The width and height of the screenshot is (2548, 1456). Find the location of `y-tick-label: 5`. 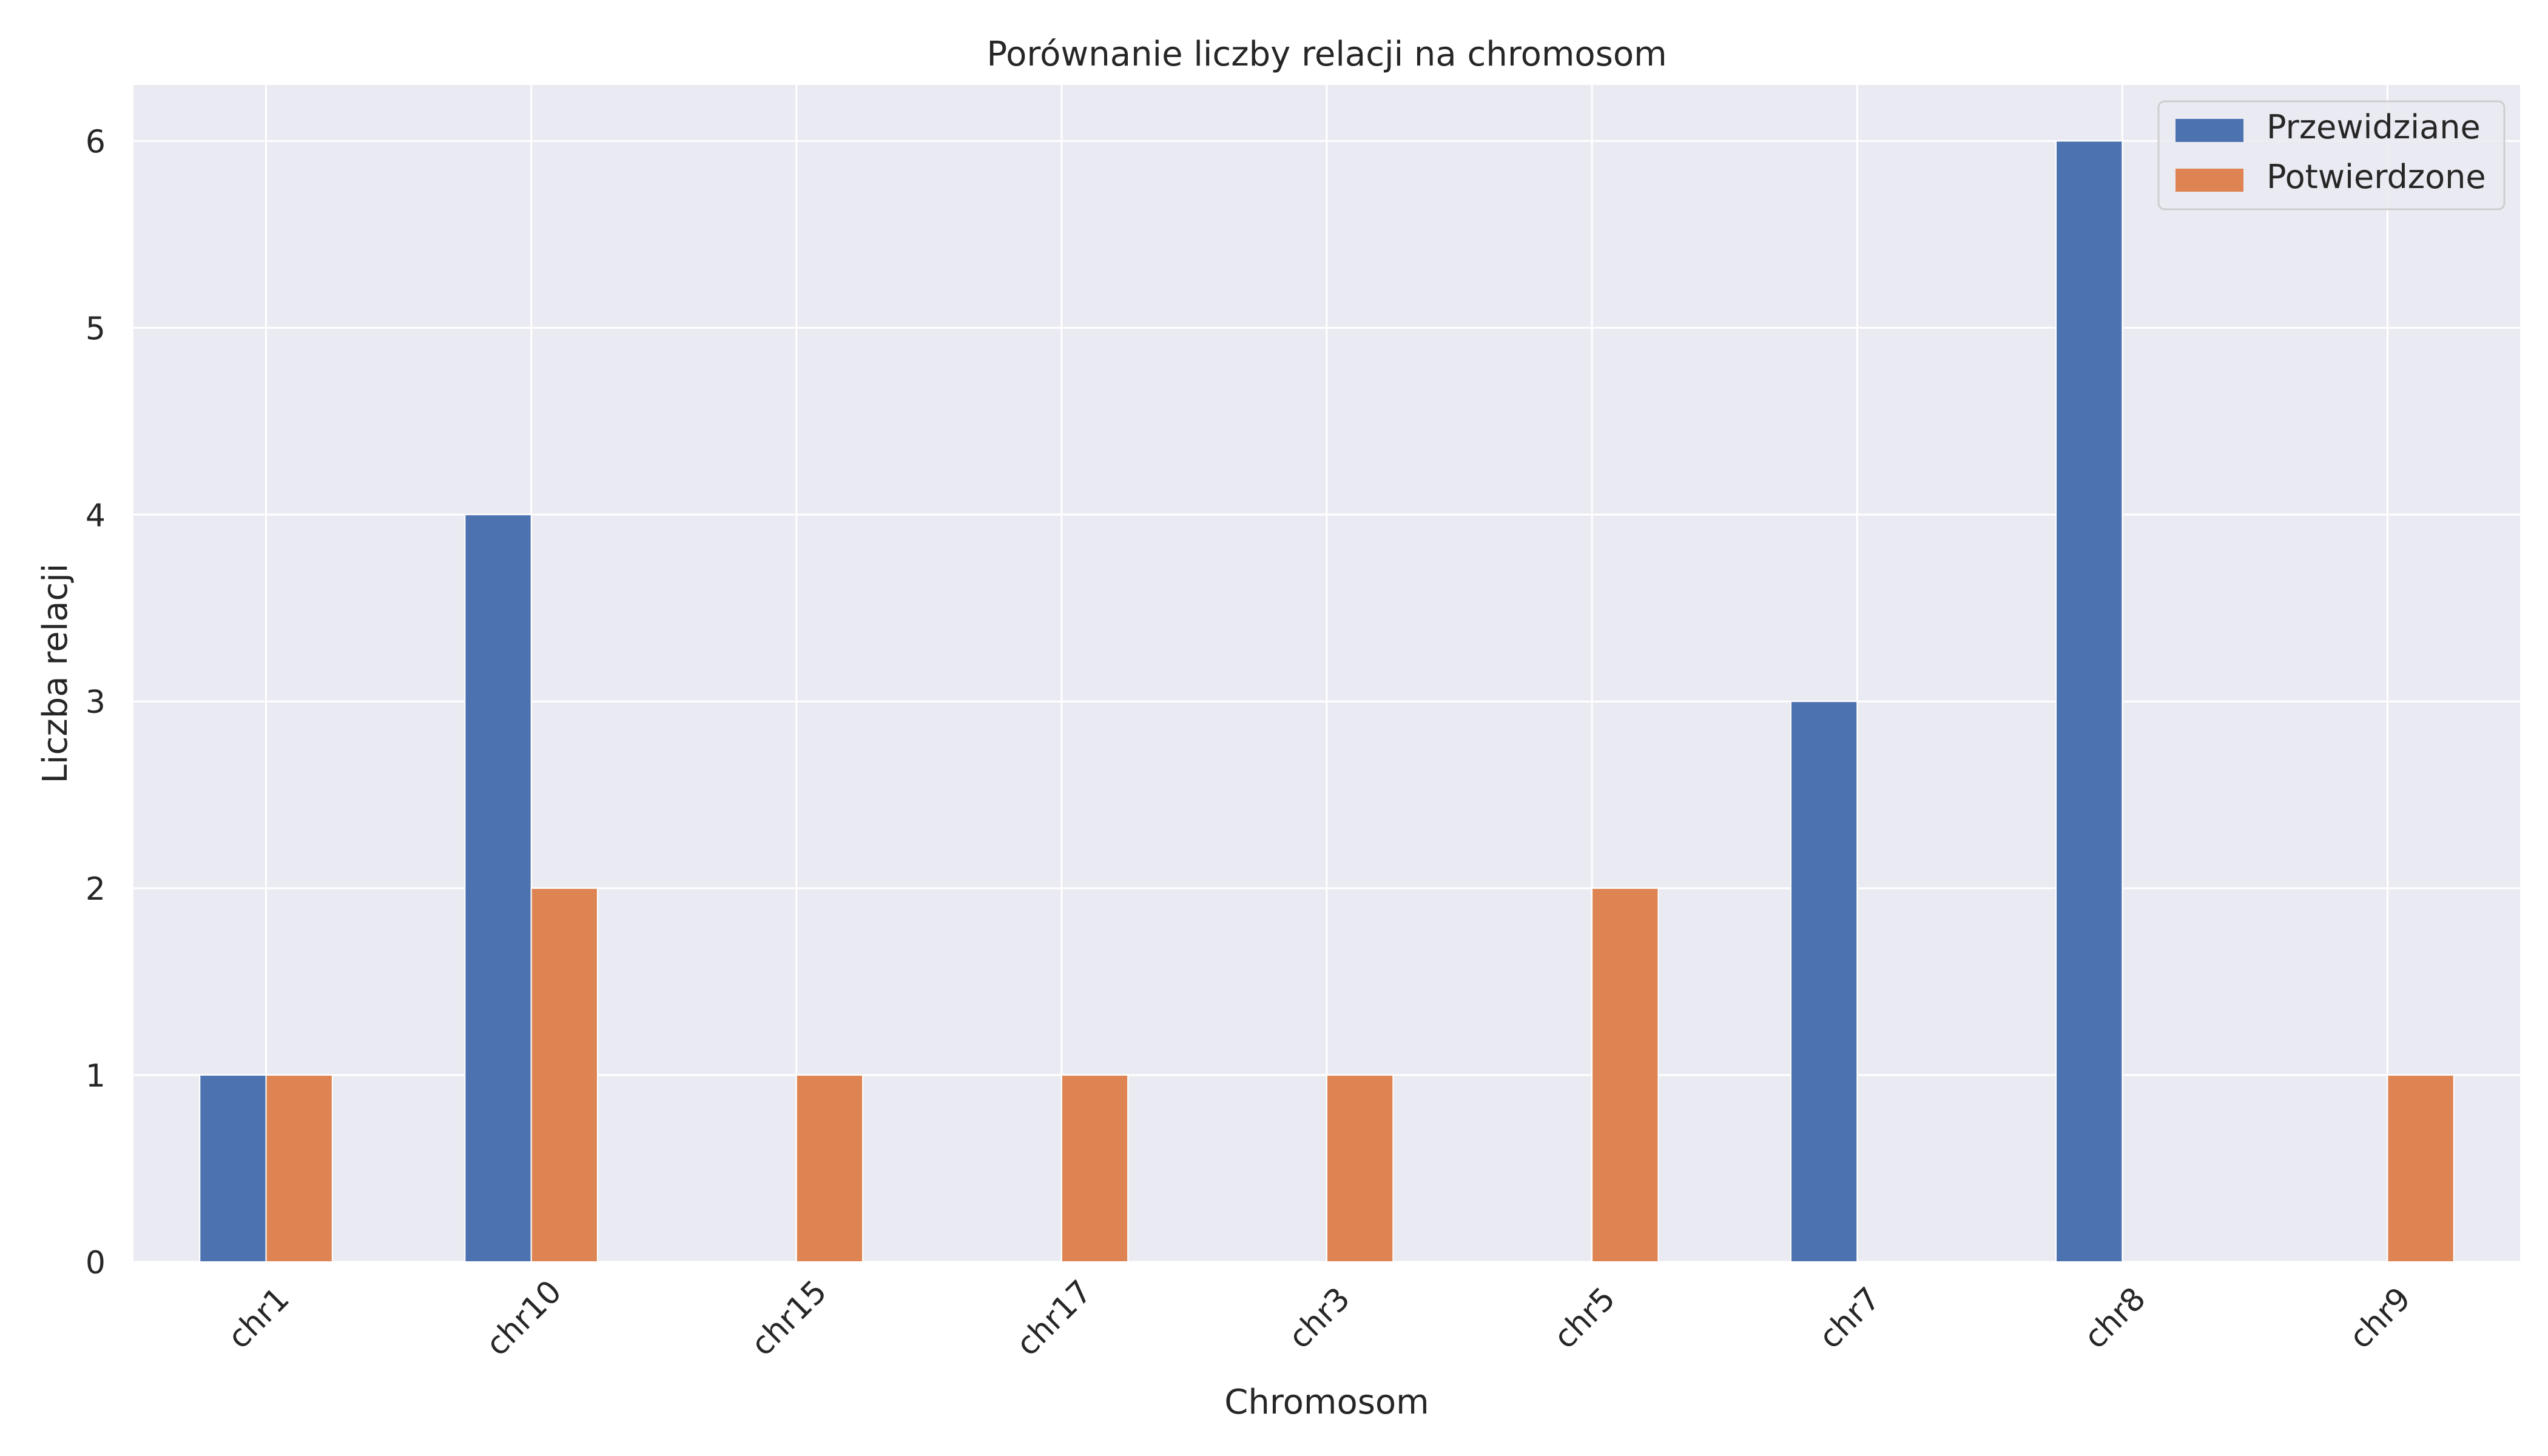

y-tick-label: 5 is located at coordinates (96, 329).